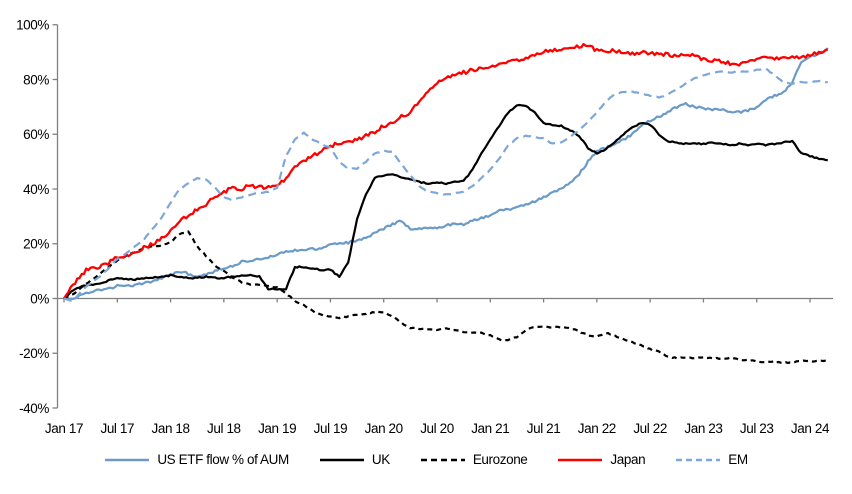 This screenshot has width=852, height=494. I want to click on x-tick-label: Jul 18, so click(224, 428).